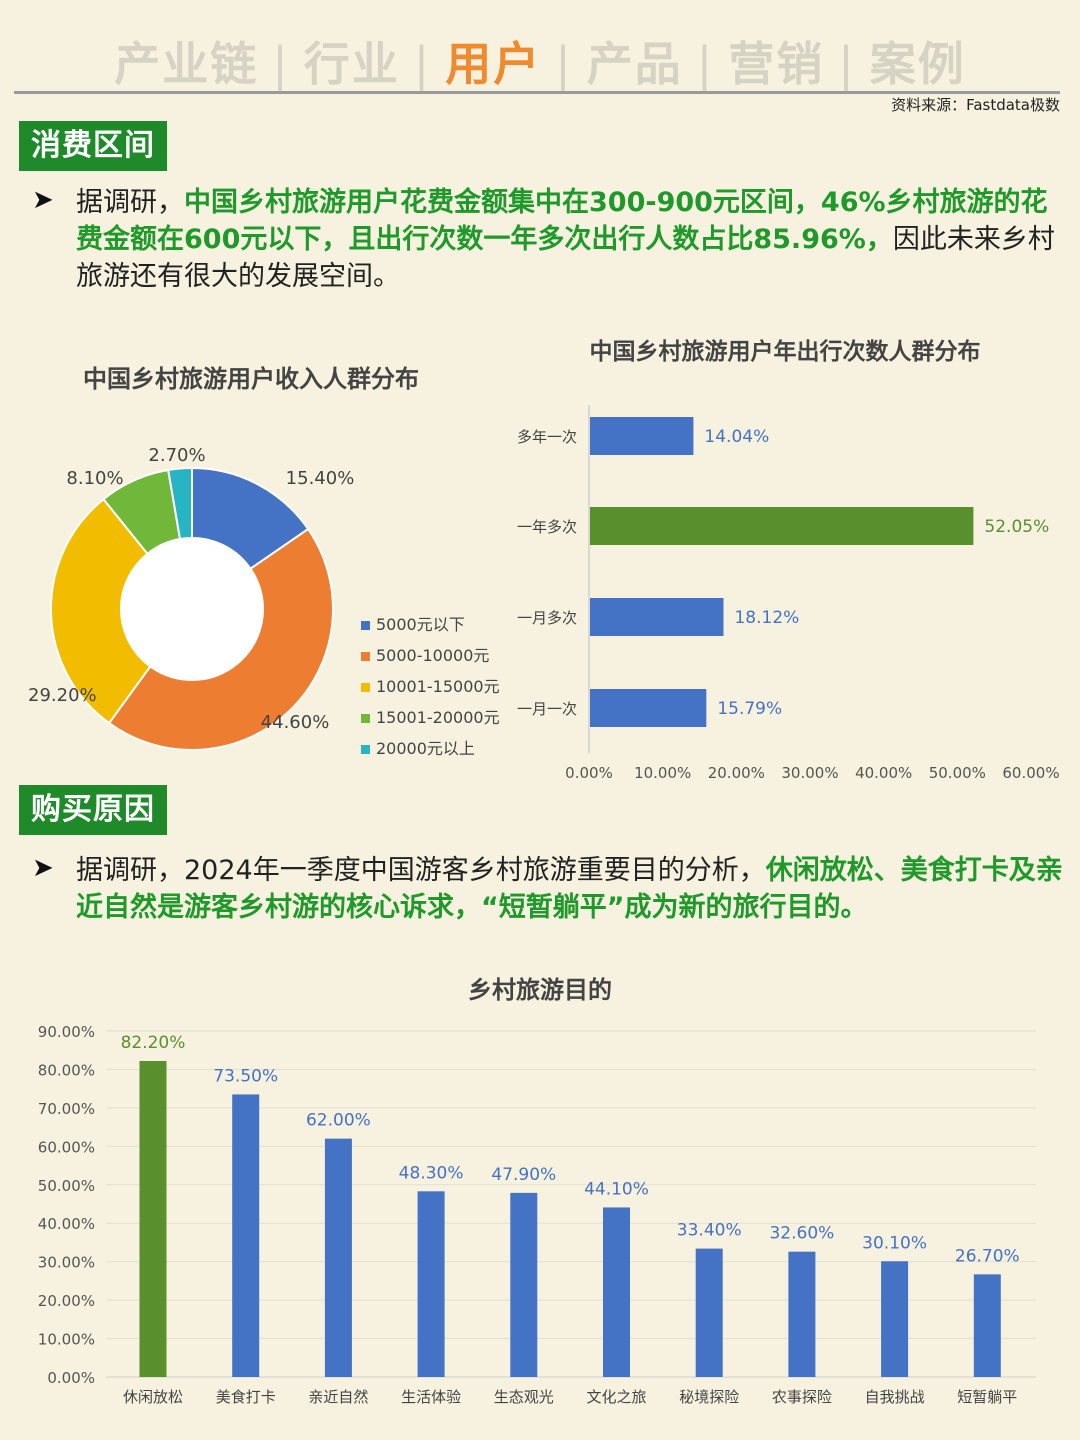  Describe the element at coordinates (736, 773) in the screenshot. I see `x-tick-label: 20.00%` at that location.